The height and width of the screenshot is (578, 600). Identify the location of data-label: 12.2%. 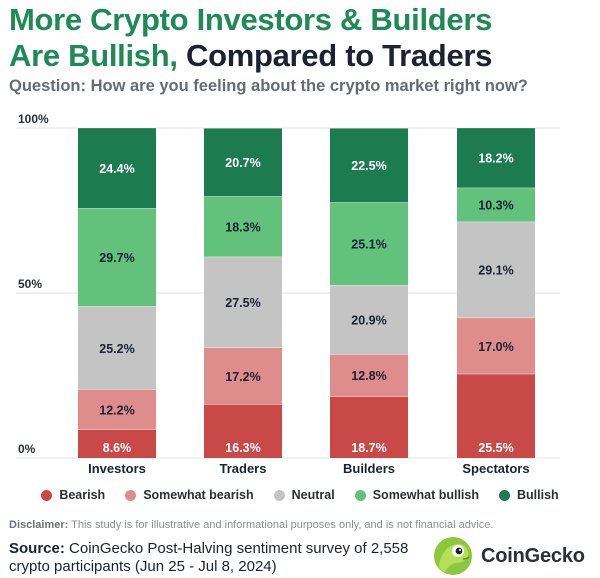
(116, 410).